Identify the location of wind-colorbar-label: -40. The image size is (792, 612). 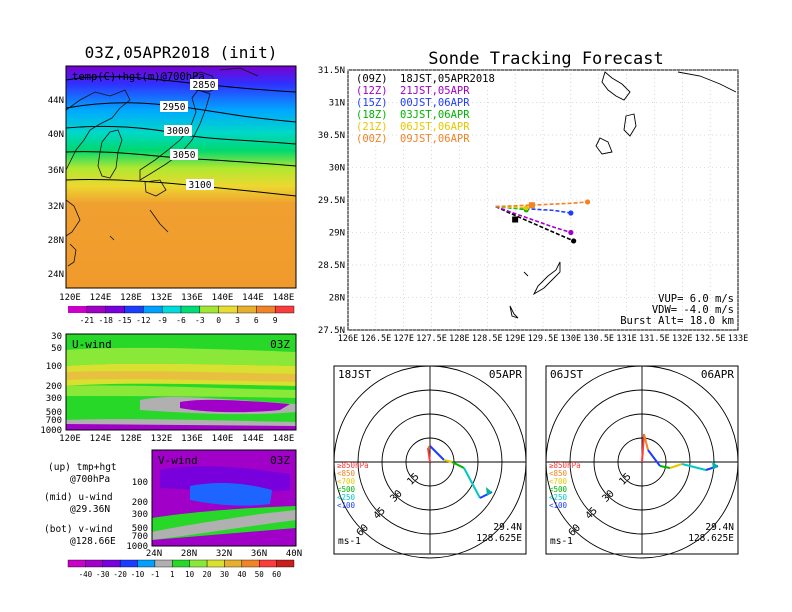
(86, 574).